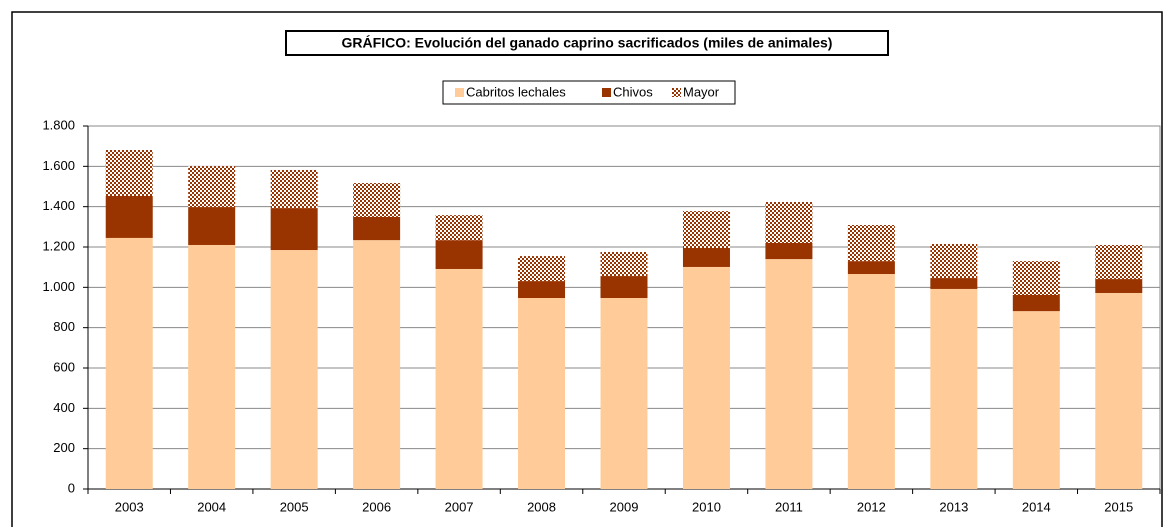 The image size is (1173, 527). Describe the element at coordinates (58, 245) in the screenshot. I see `y-tick-label: 1.200` at that location.